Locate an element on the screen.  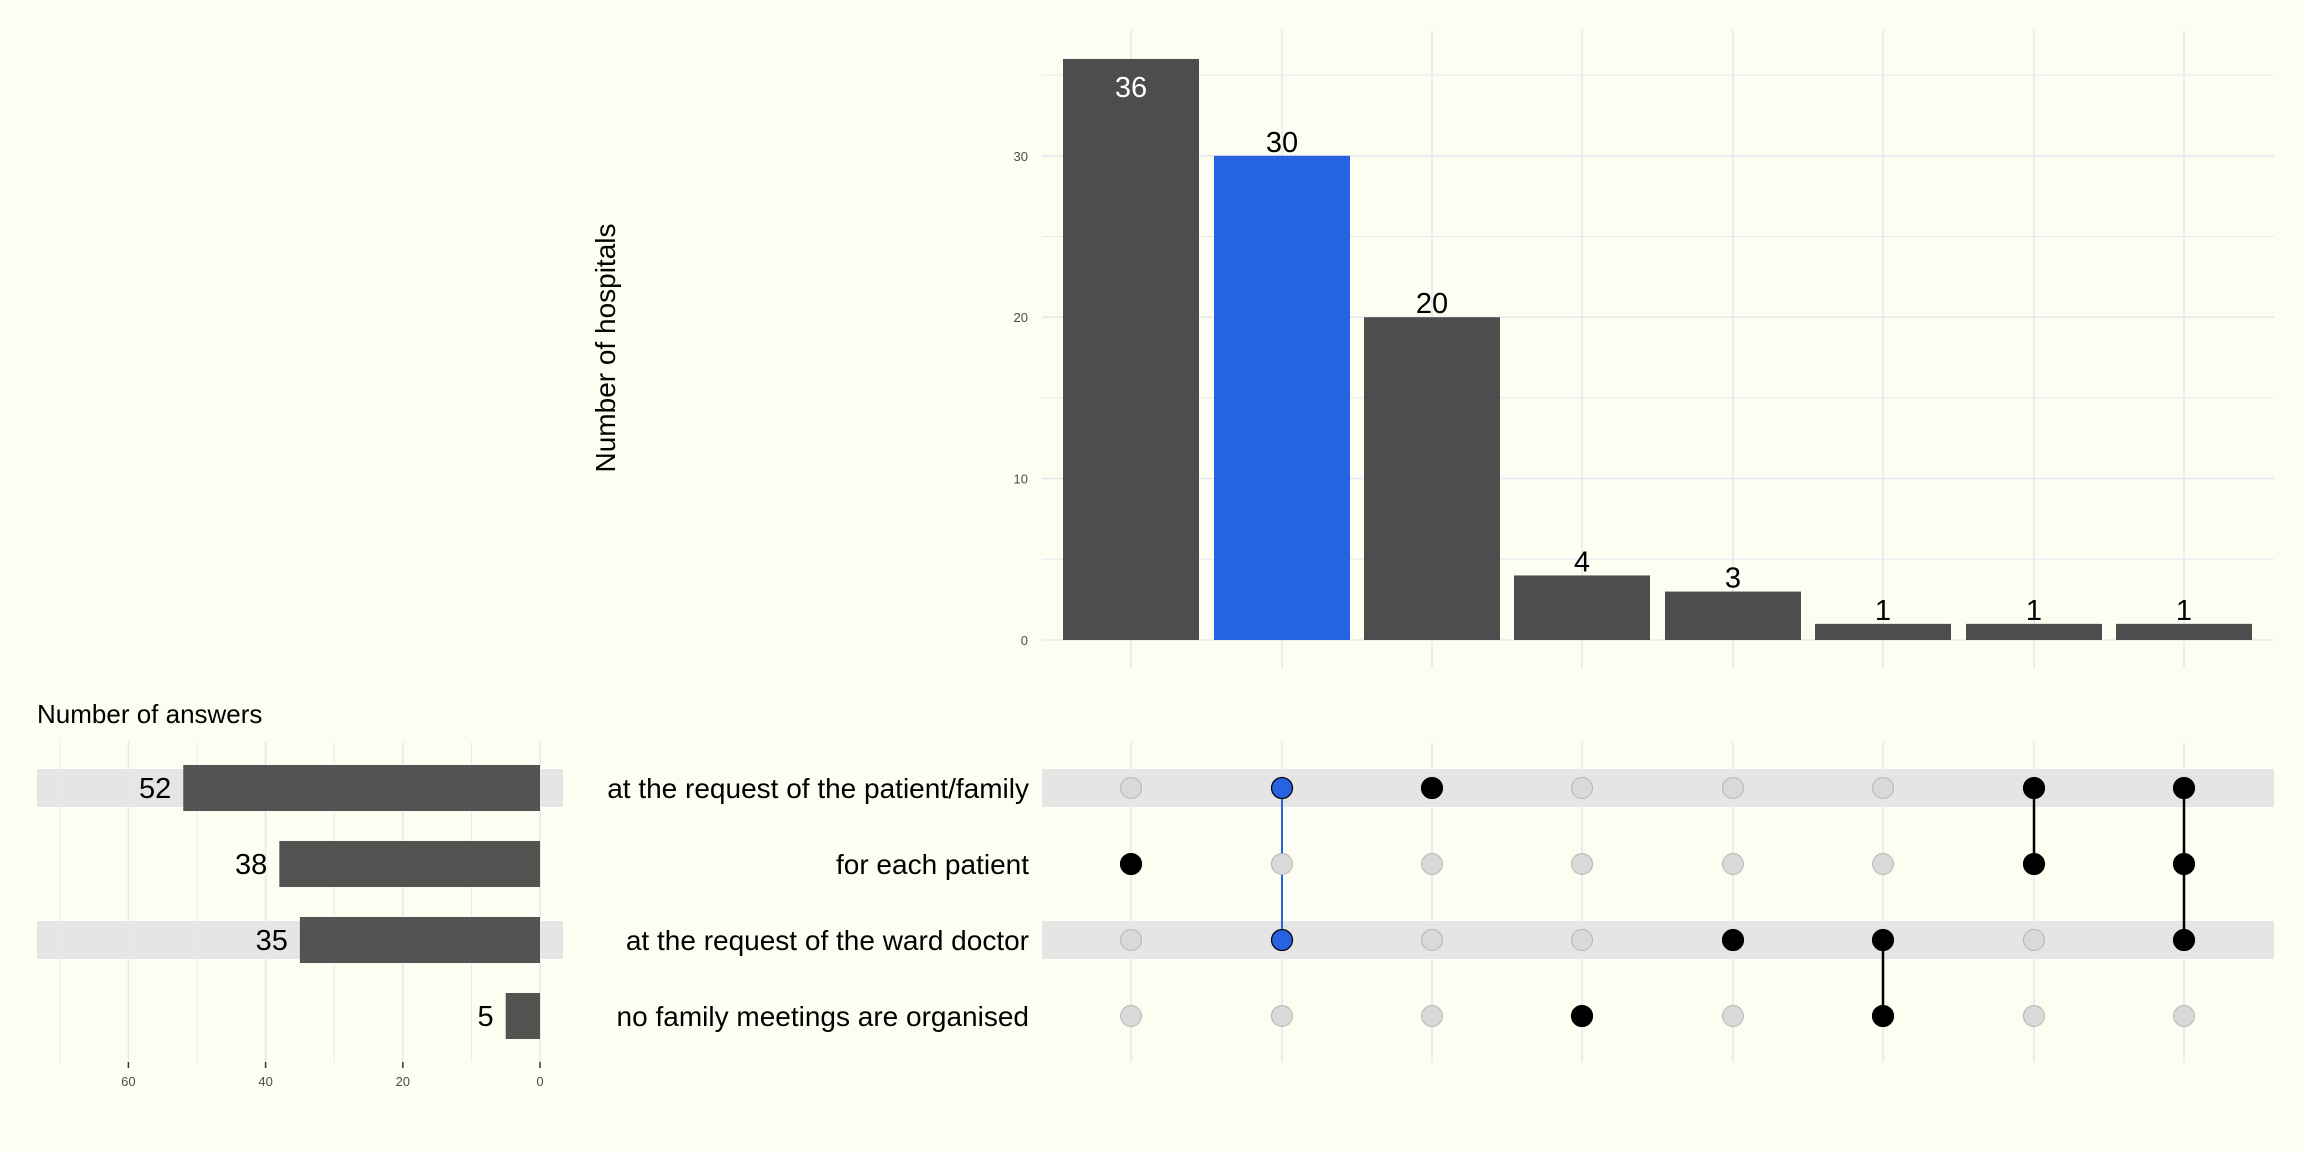
set-size-value-label: 35 is located at coordinates (272, 941).